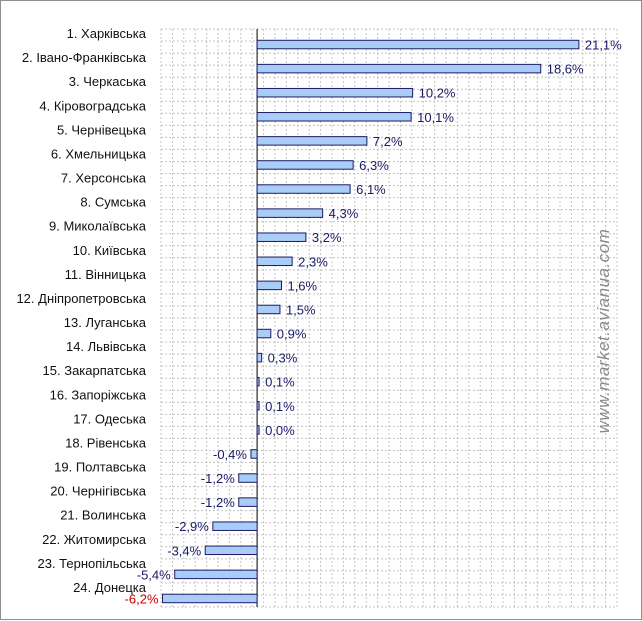 The height and width of the screenshot is (621, 642). Describe the element at coordinates (104, 178) in the screenshot. I see `category-label: 7. Херсонська` at that location.